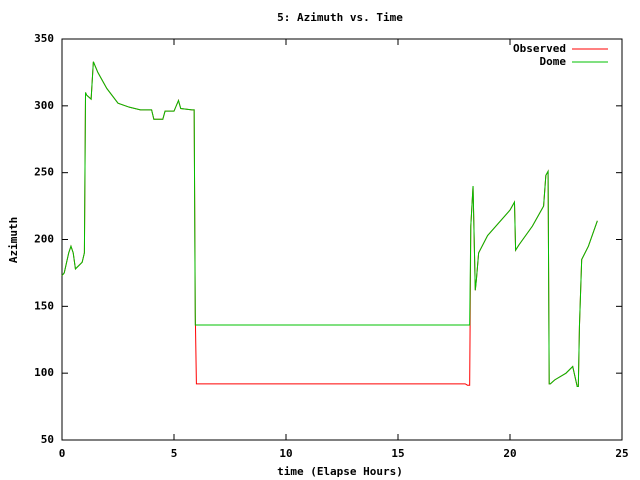  I want to click on x-axis-label: time (Elapse Hours), so click(340, 471).